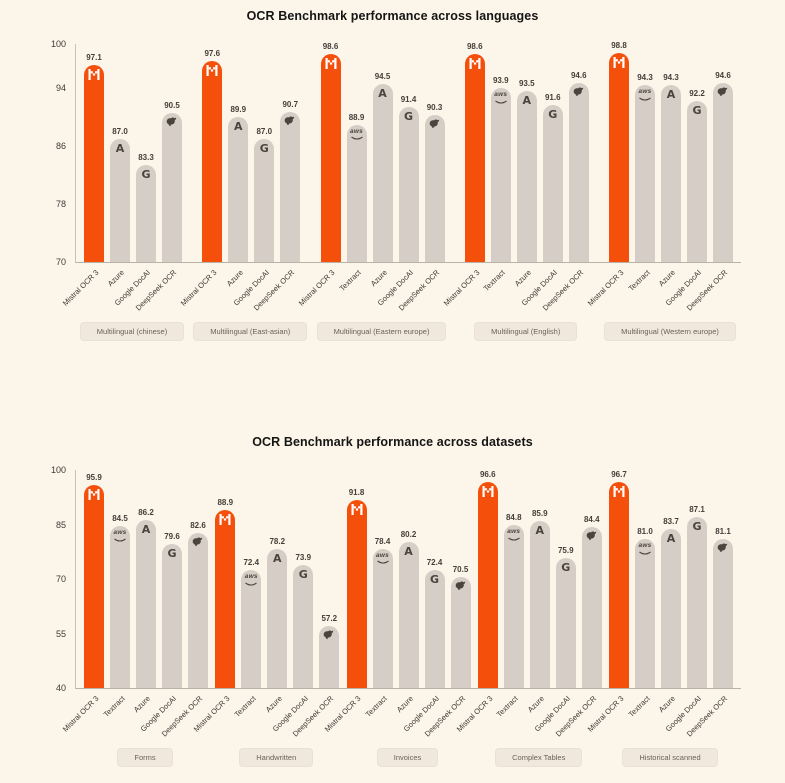 The width and height of the screenshot is (785, 783). What do you see at coordinates (319, 175) in the screenshot?
I see `bar-column: 98.6 Mistral OCR 3` at bounding box center [319, 175].